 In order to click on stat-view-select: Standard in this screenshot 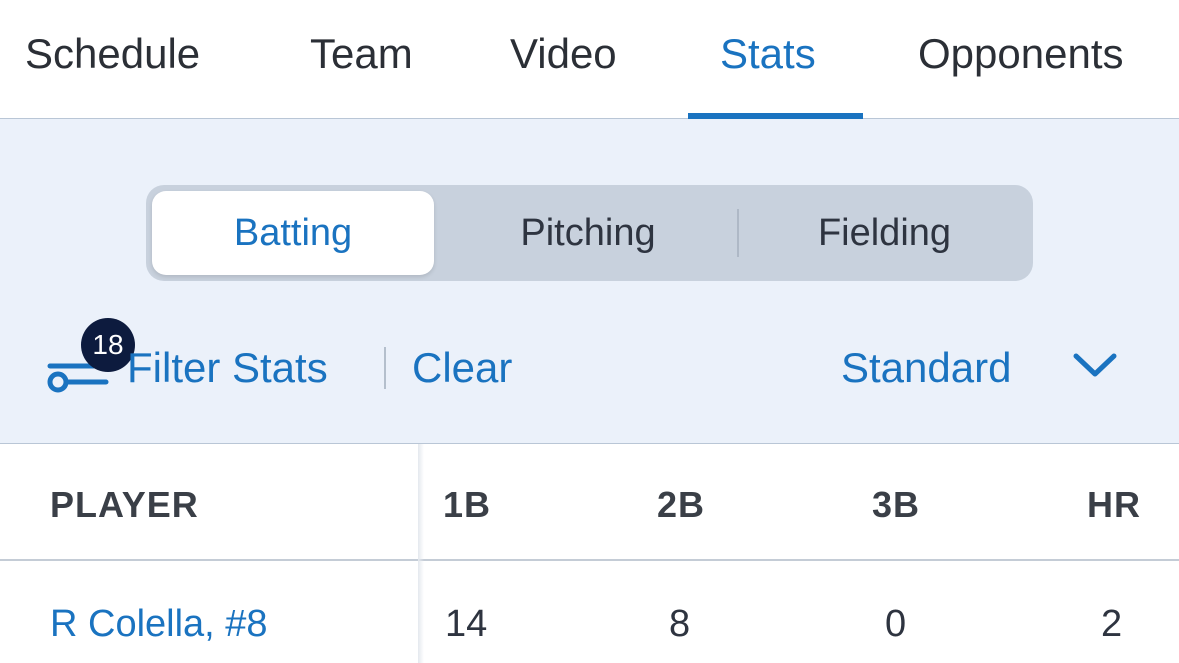, I will do `click(926, 367)`.